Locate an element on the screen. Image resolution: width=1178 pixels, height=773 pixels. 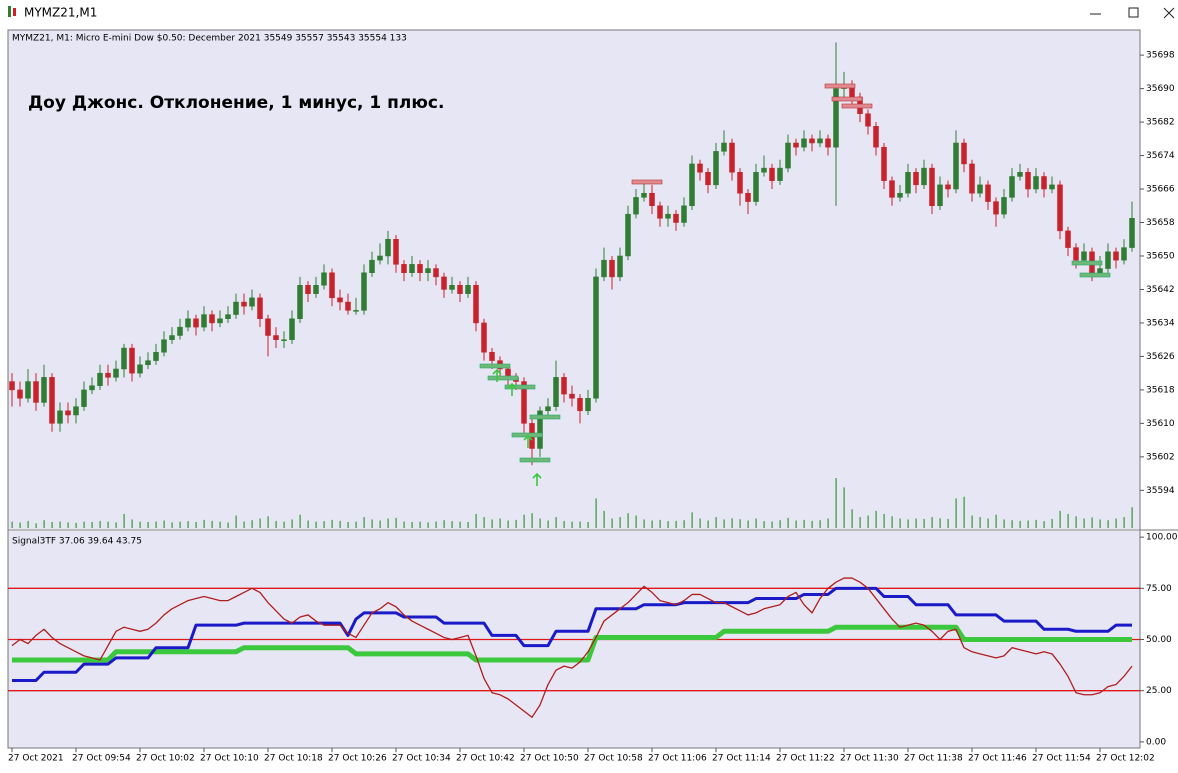
x-tick-label: 27 Oct 10:18 is located at coordinates (293, 759).